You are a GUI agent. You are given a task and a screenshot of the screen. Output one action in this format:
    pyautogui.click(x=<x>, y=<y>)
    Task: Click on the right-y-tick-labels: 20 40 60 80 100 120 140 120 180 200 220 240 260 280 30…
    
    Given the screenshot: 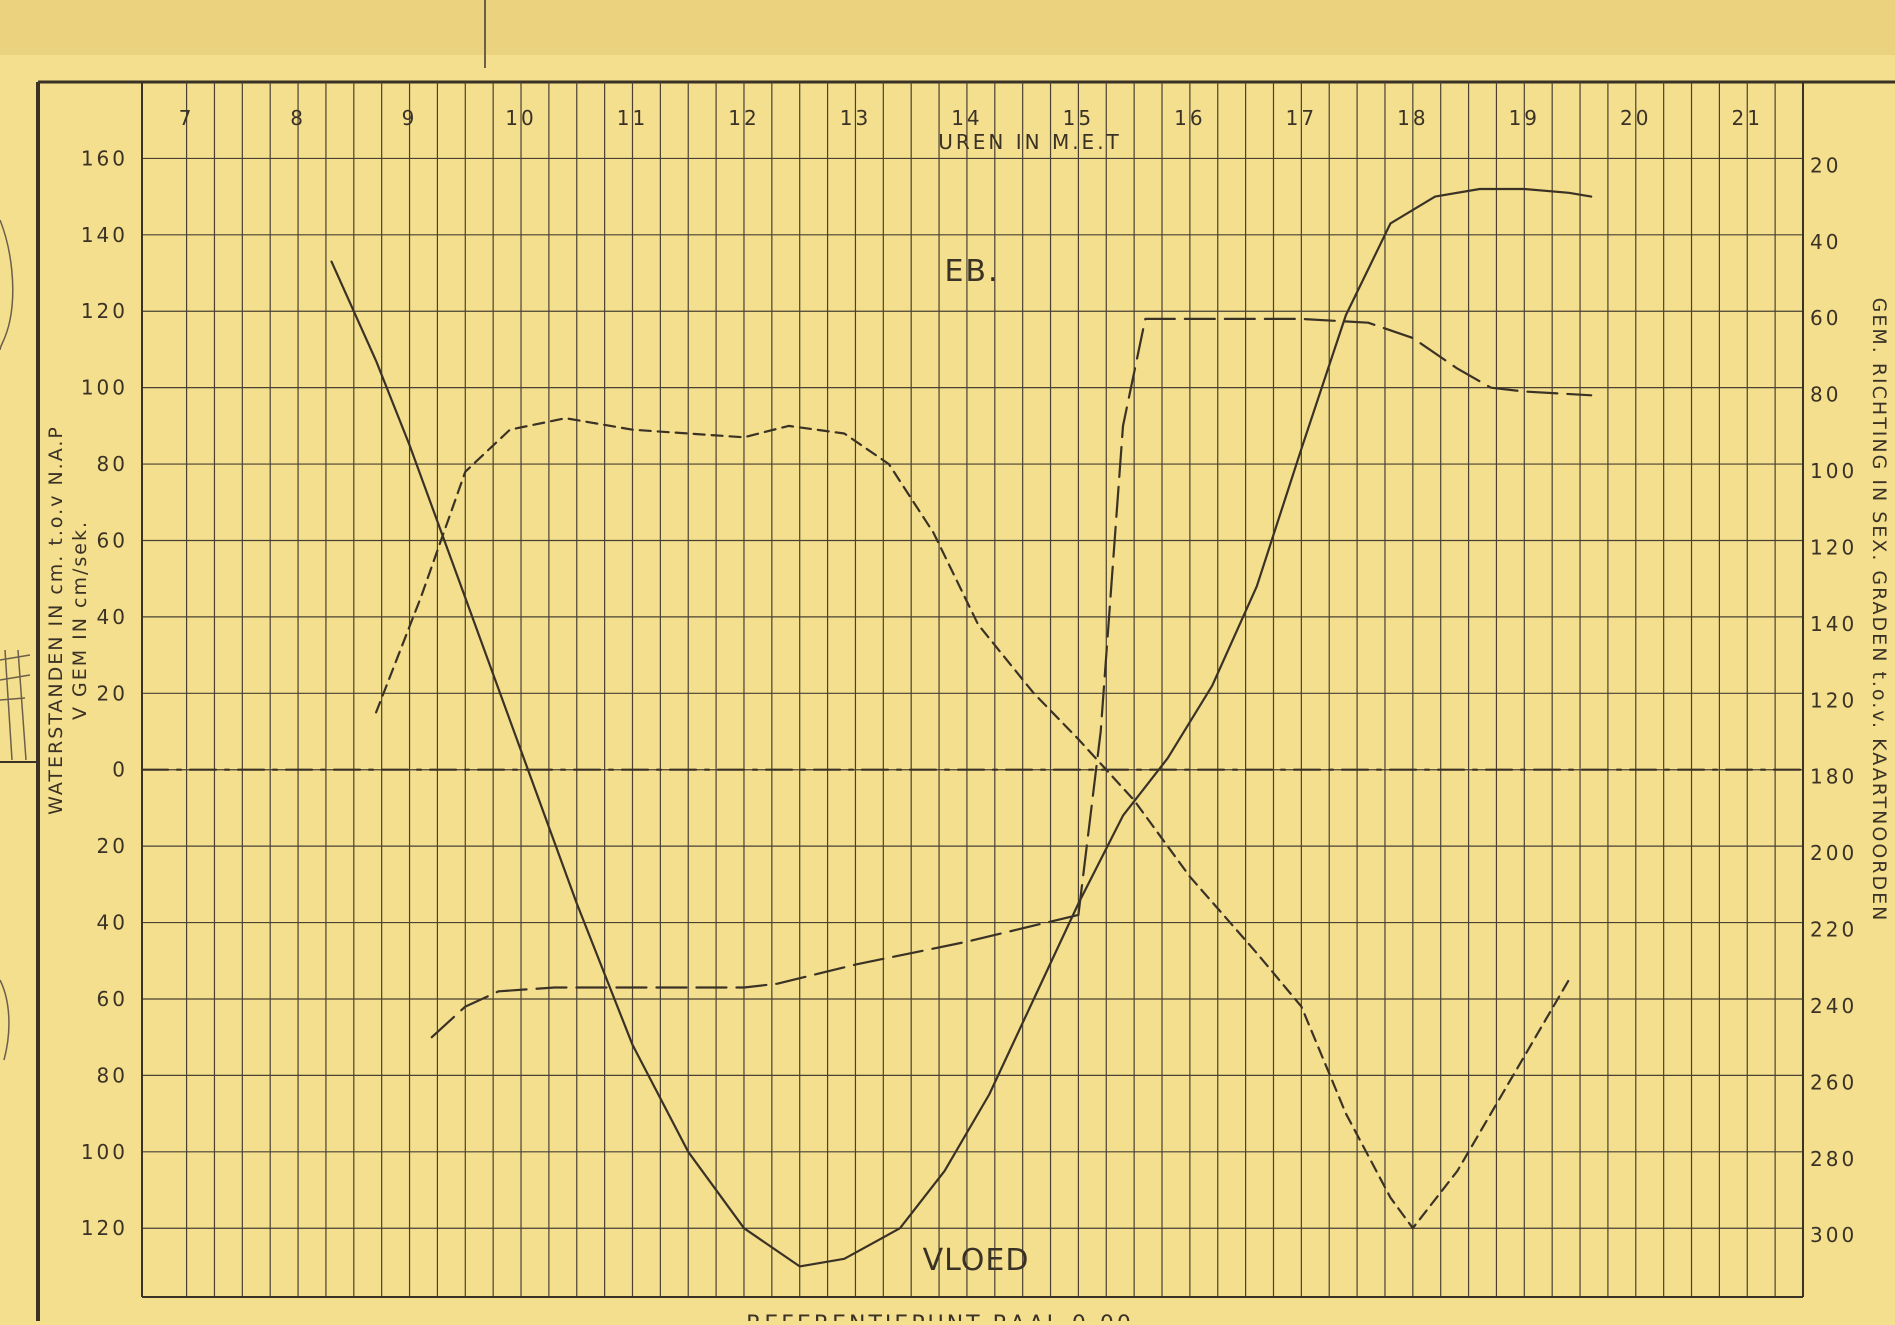 What is the action you would take?
    pyautogui.click(x=1833, y=700)
    